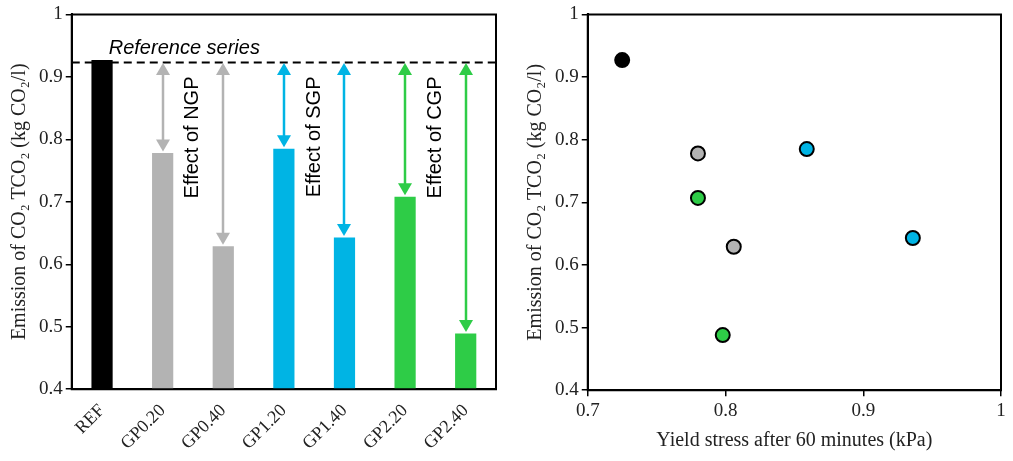  What do you see at coordinates (587, 409) in the screenshot?
I see `x-tick-label: 0.7` at bounding box center [587, 409].